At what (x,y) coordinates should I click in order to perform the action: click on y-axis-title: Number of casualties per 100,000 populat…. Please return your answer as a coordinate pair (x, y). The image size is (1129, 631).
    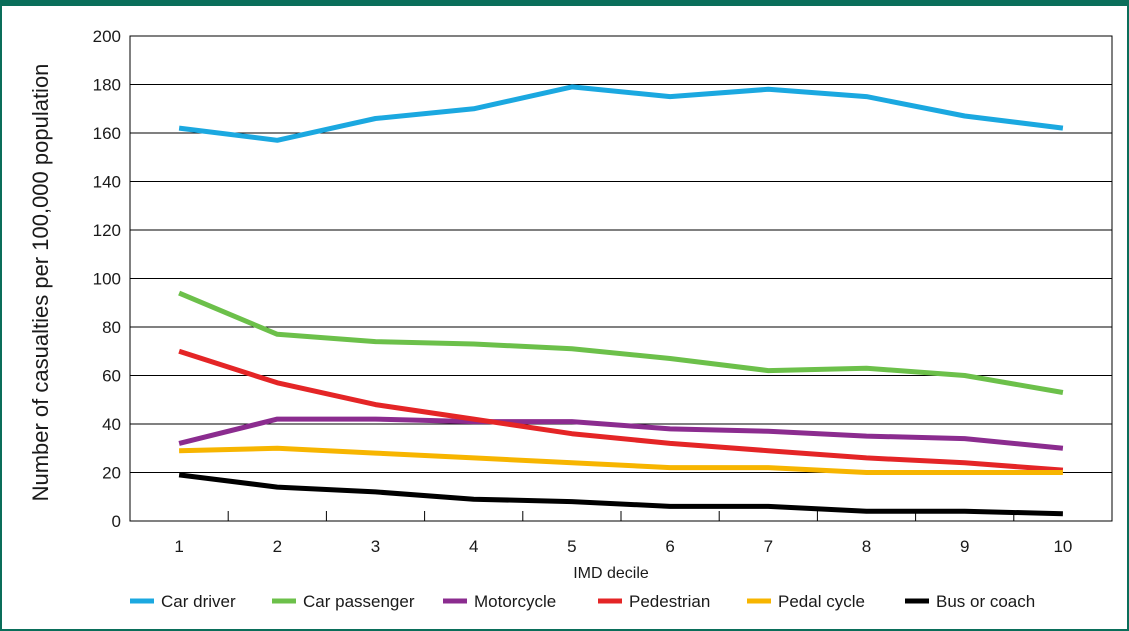
    Looking at the image, I should click on (40, 283).